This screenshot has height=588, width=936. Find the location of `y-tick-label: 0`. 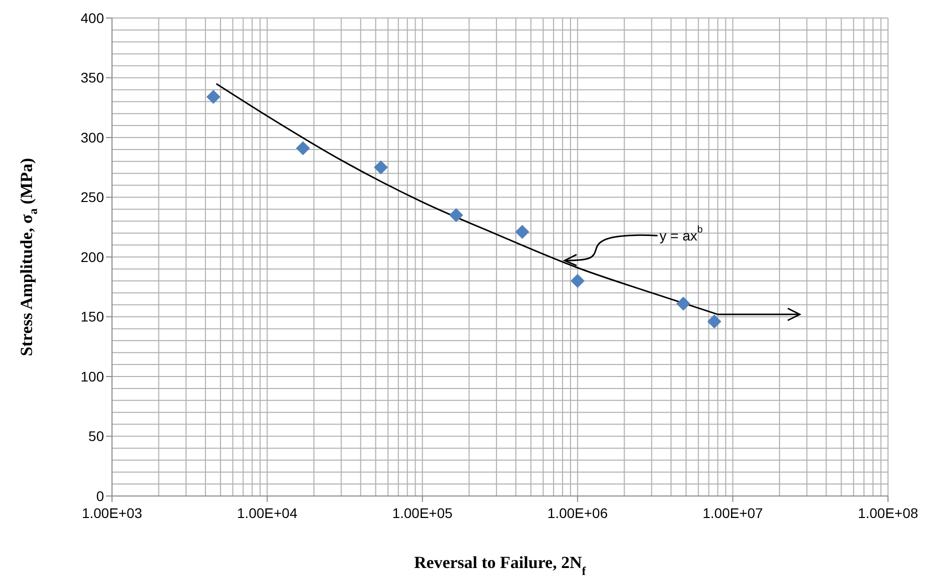

y-tick-label: 0 is located at coordinates (100, 496).